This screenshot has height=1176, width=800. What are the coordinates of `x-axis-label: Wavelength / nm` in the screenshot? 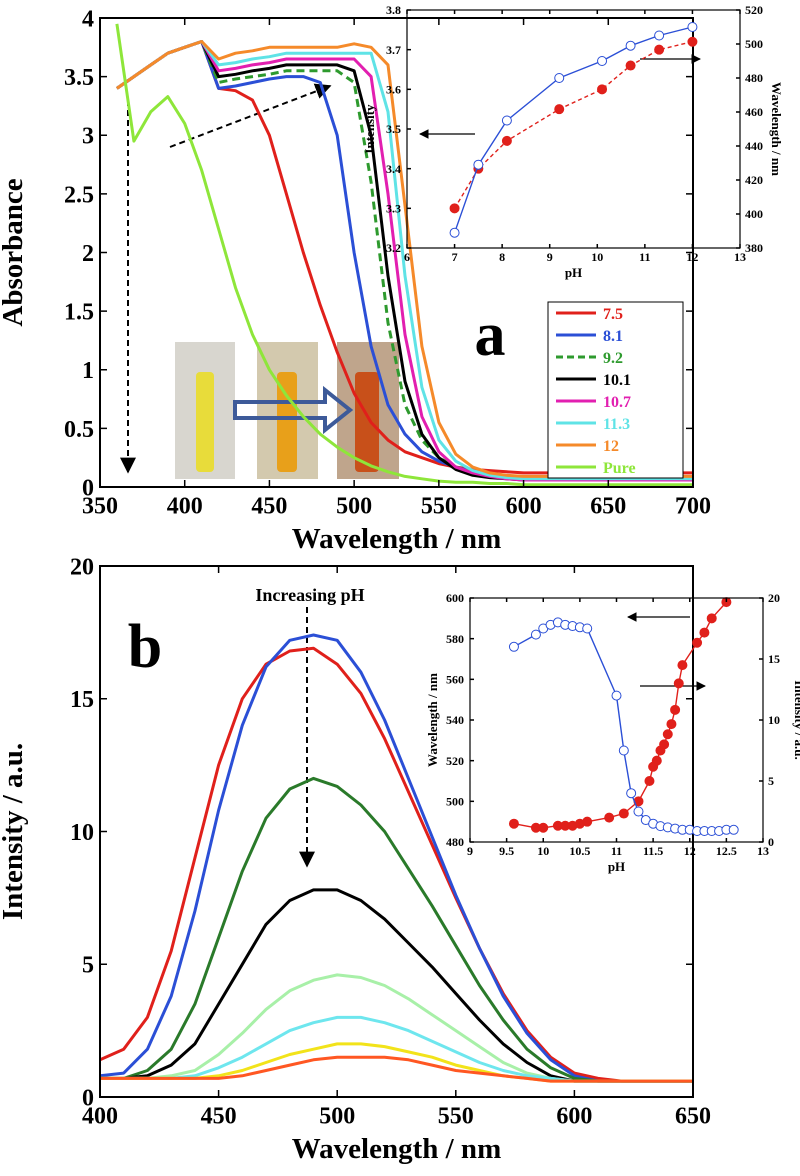 It's located at (396, 539).